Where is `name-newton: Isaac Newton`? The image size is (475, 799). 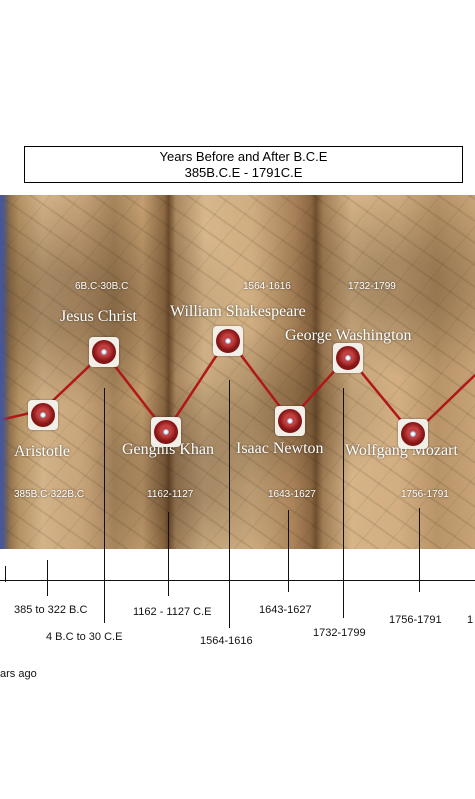 name-newton: Isaac Newton is located at coordinates (280, 448).